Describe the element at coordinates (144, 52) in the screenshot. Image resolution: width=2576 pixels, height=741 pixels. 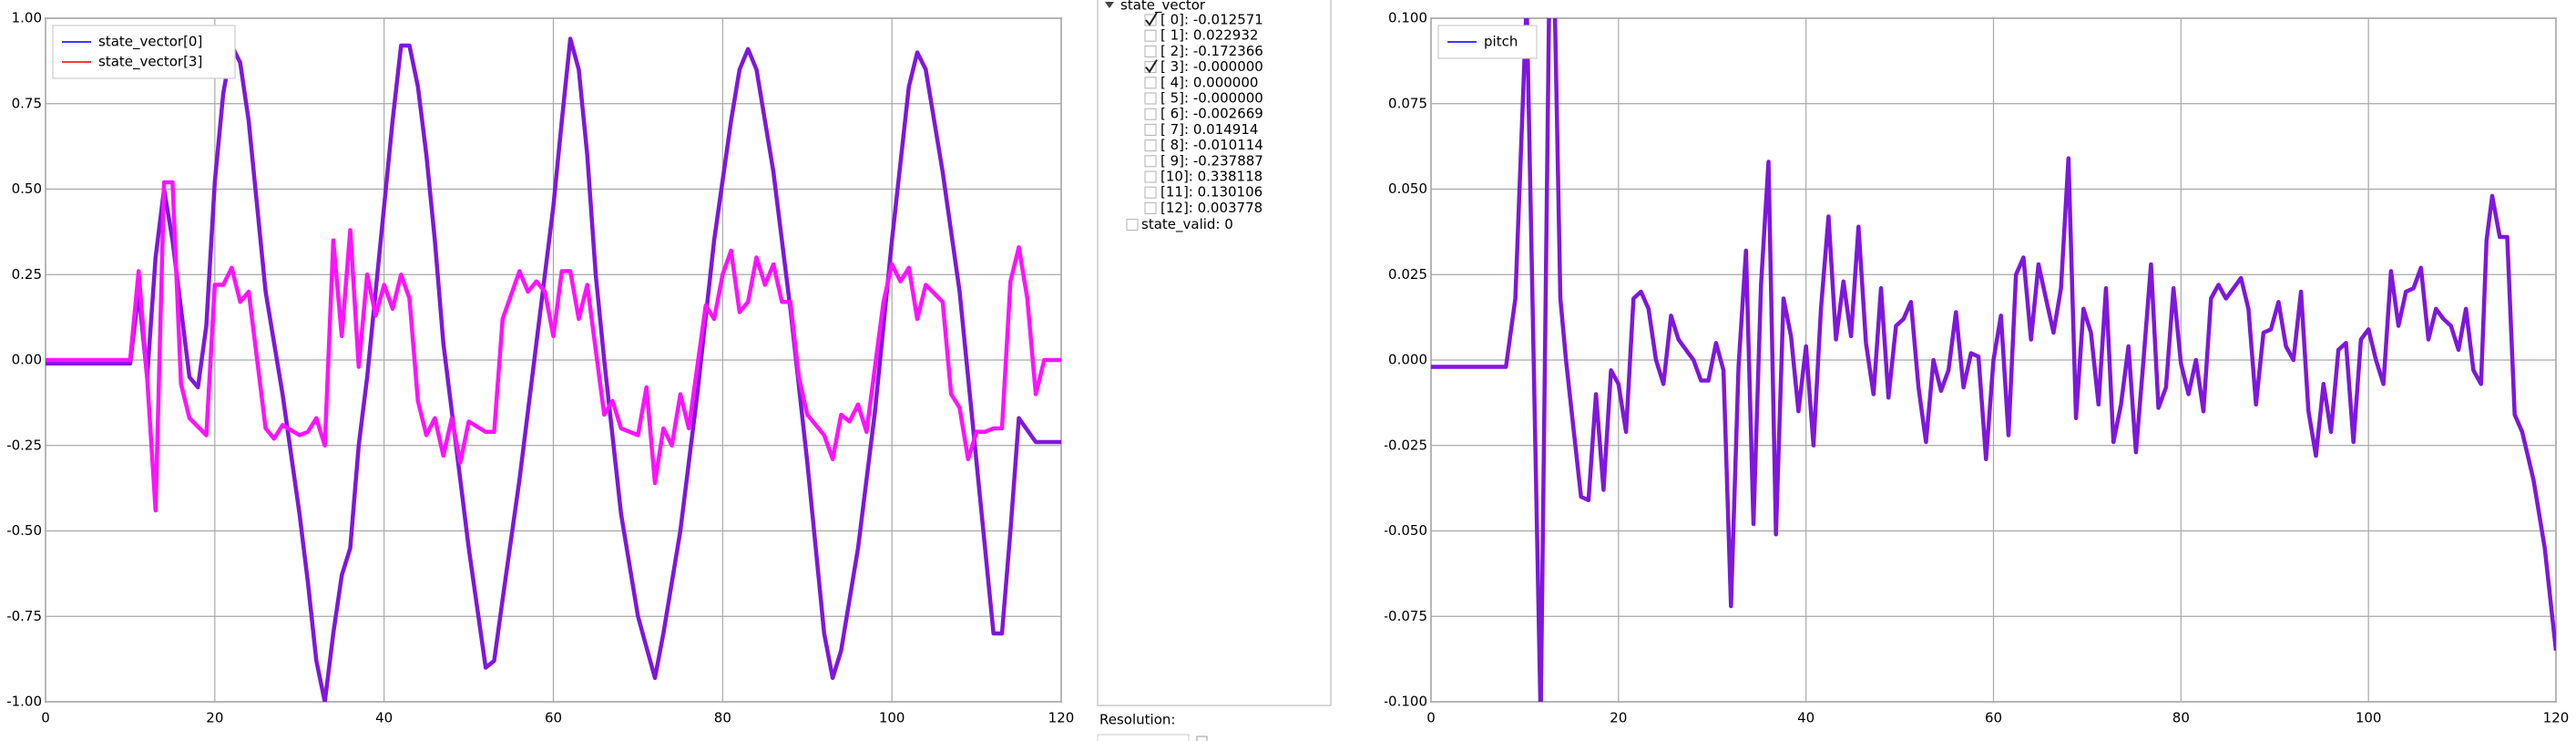
I see `legend-box` at that location.